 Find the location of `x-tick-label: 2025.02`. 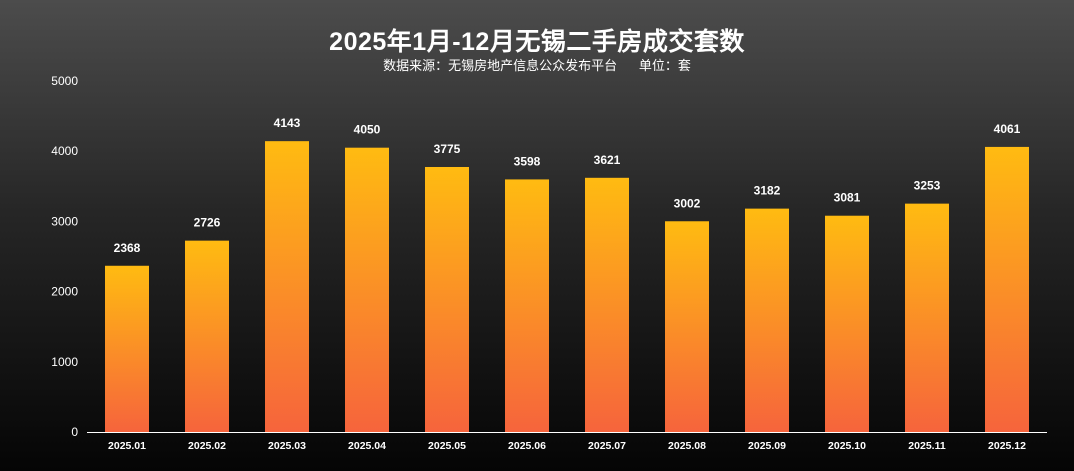

x-tick-label: 2025.02 is located at coordinates (207, 446).